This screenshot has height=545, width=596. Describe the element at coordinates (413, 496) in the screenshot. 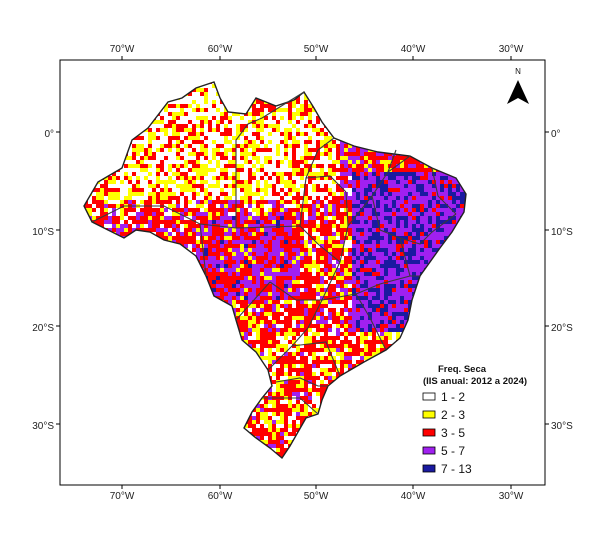

I see `bottom-lon-label: 40°W` at that location.